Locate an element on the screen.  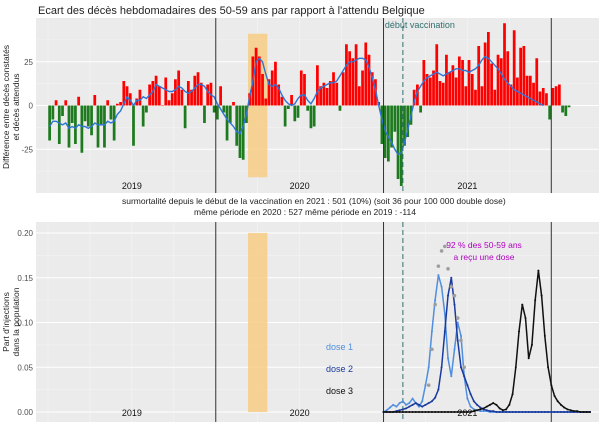
top-vaccination-marker: début vaccination is located at coordinates (420, 105).